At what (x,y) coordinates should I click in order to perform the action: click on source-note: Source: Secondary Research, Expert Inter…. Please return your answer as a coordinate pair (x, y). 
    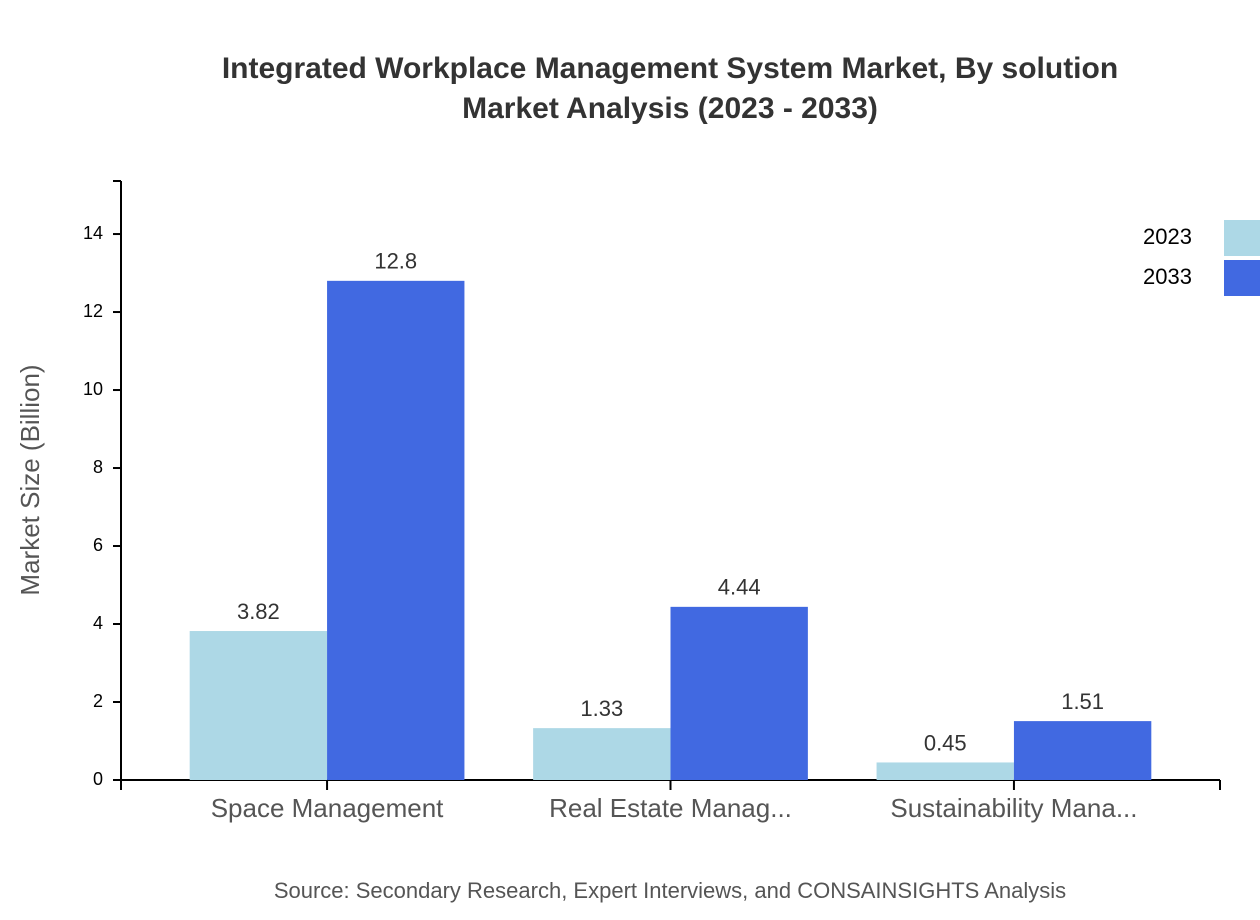
    Looking at the image, I should click on (670, 890).